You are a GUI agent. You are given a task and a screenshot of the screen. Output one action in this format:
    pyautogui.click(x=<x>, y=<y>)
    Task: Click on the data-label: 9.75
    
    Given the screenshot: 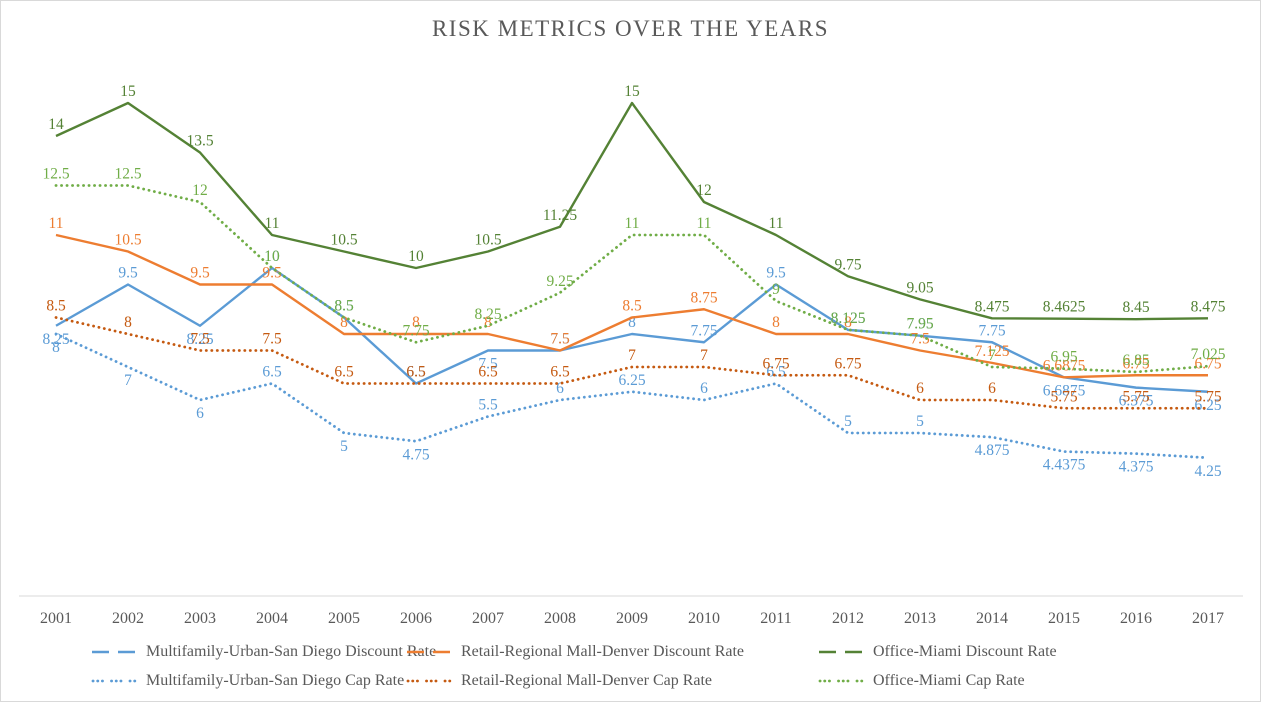 What is the action you would take?
    pyautogui.click(x=847, y=264)
    